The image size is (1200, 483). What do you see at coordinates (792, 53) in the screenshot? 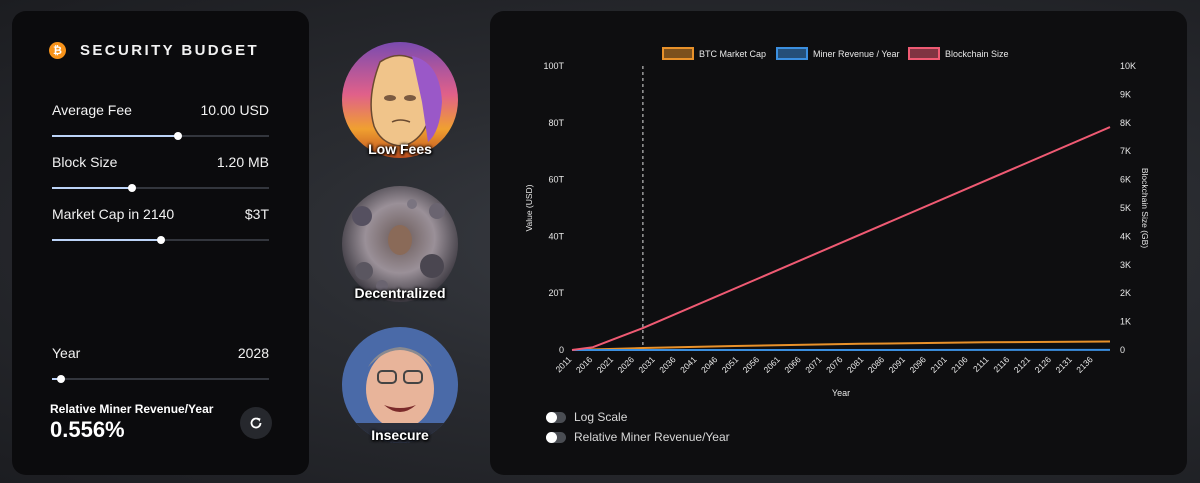
I see `legend-swatch-miner_revenue` at bounding box center [792, 53].